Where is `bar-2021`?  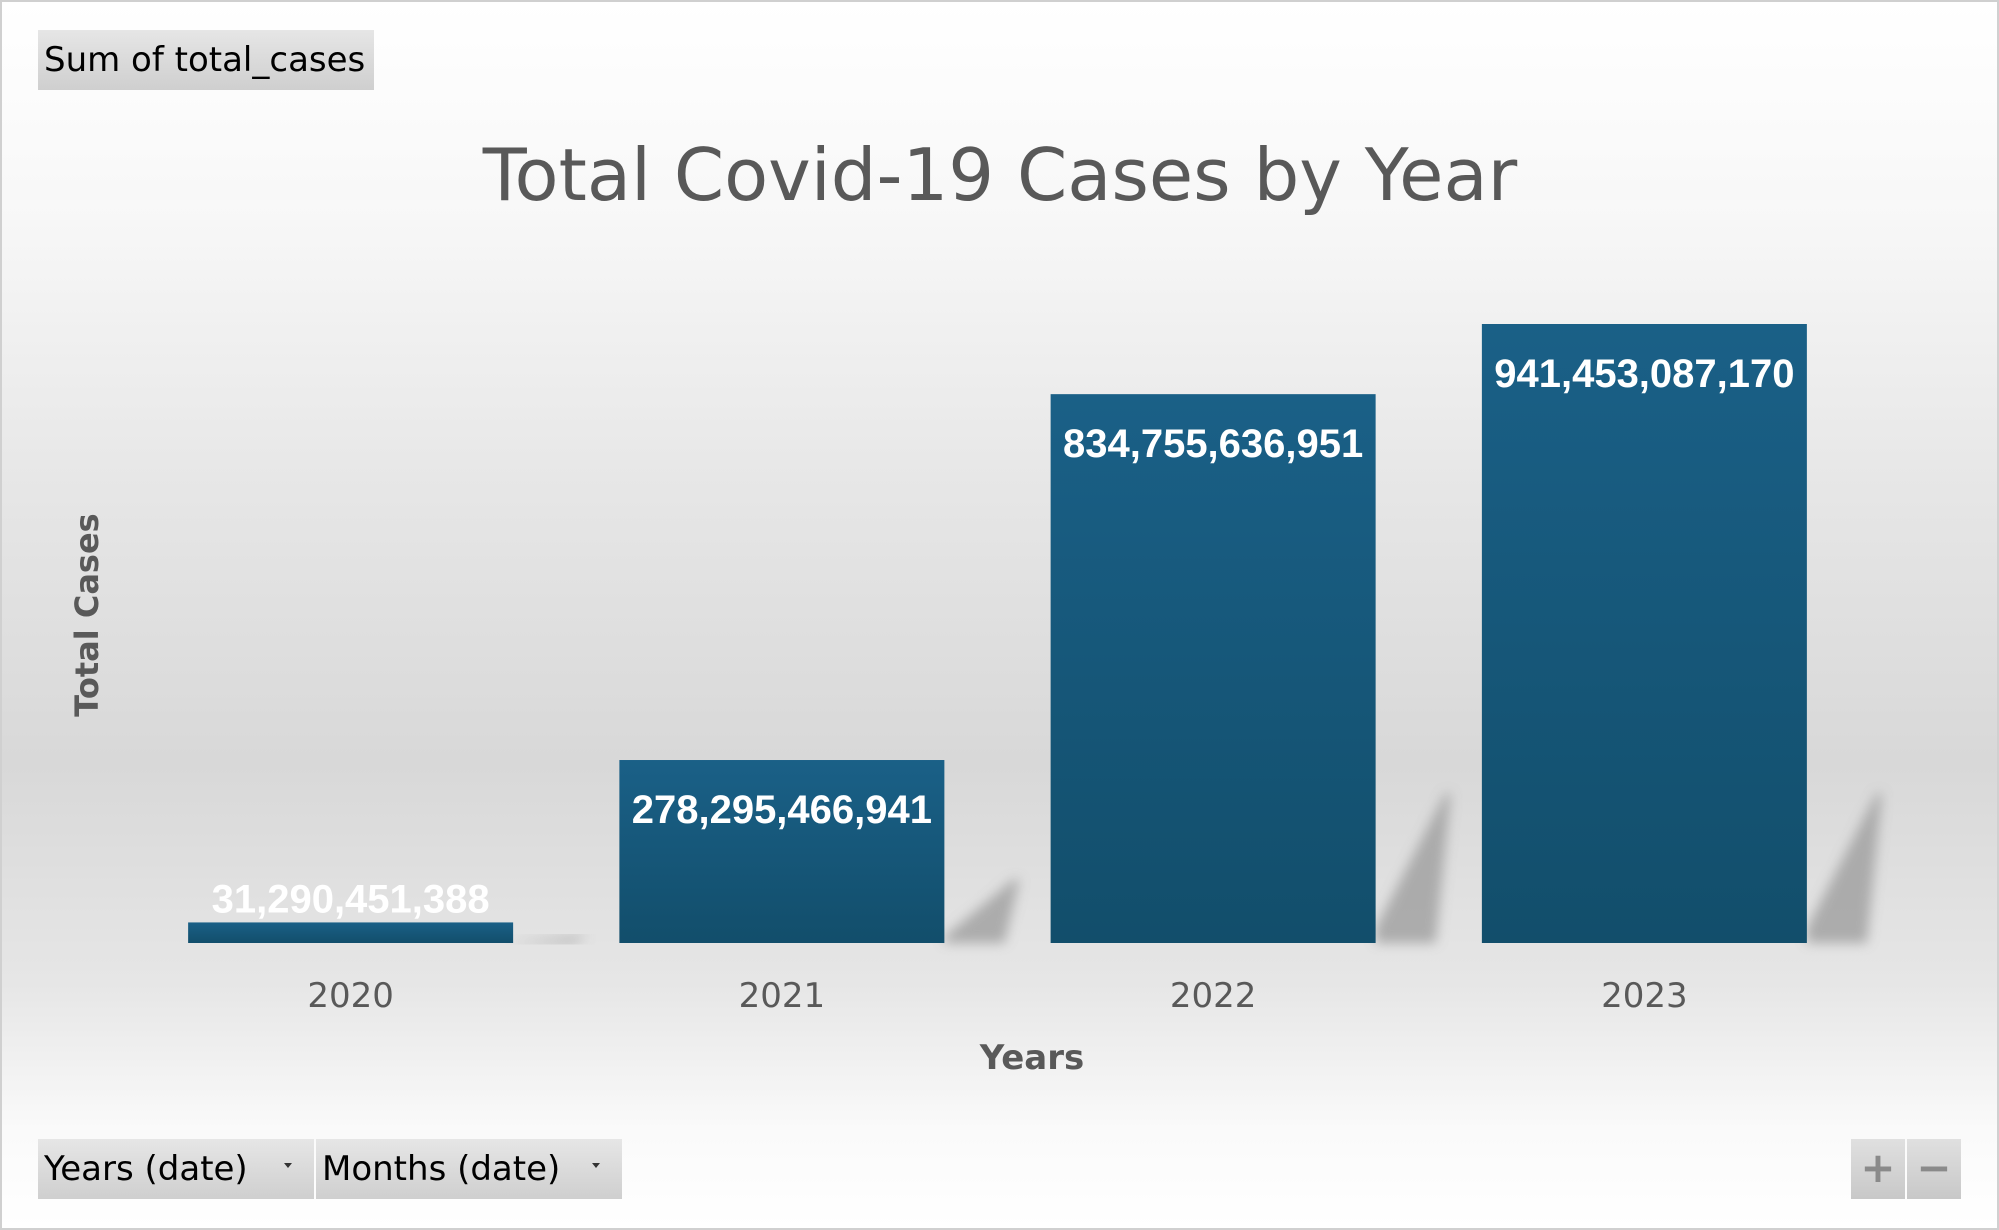 bar-2021 is located at coordinates (782, 851).